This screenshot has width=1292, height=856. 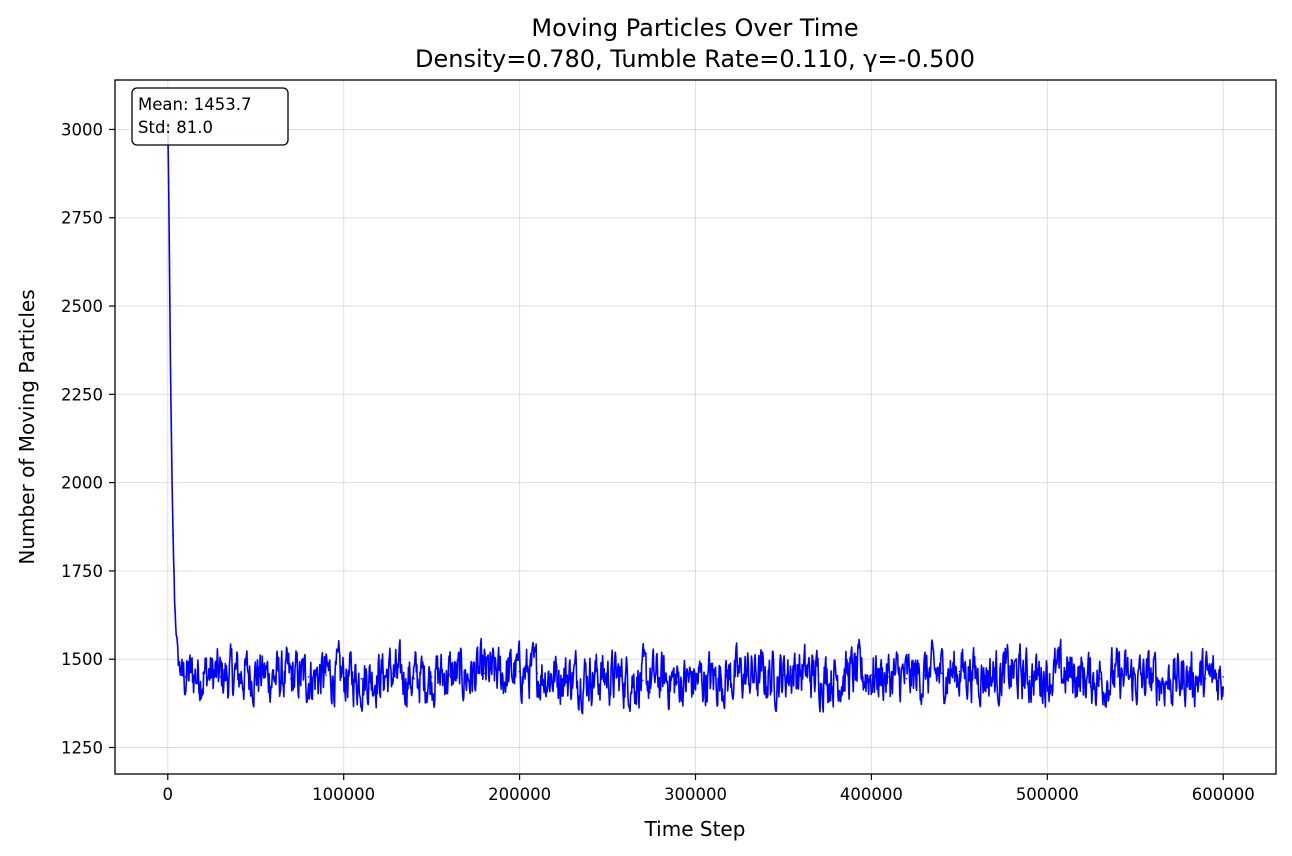 What do you see at coordinates (82, 306) in the screenshot?
I see `y-tick-label: 2500` at bounding box center [82, 306].